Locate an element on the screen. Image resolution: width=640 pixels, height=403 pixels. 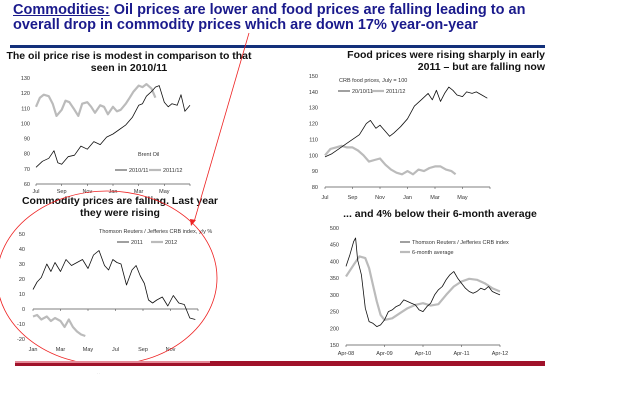
oil-y-tick-label: 80 is located at coordinates (27, 155).